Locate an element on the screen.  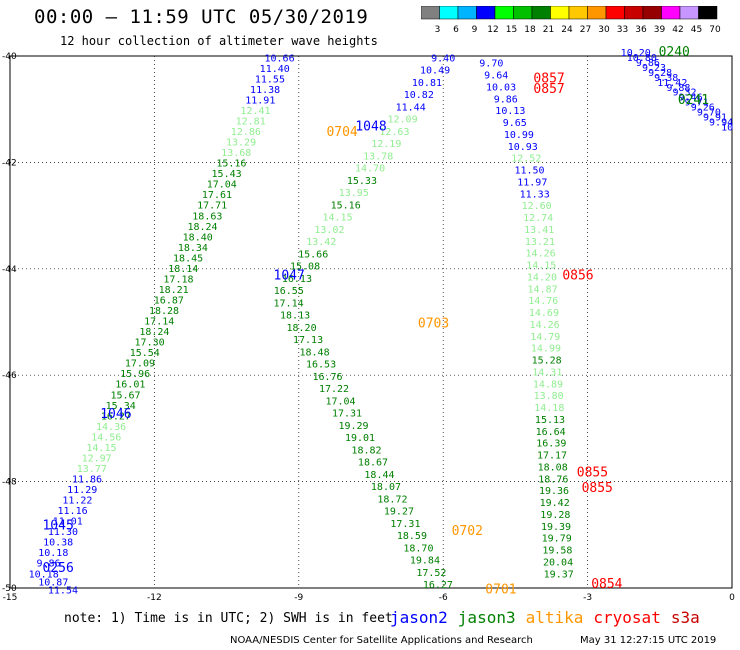
wave-height-value: 16.39 is located at coordinates (551, 444).